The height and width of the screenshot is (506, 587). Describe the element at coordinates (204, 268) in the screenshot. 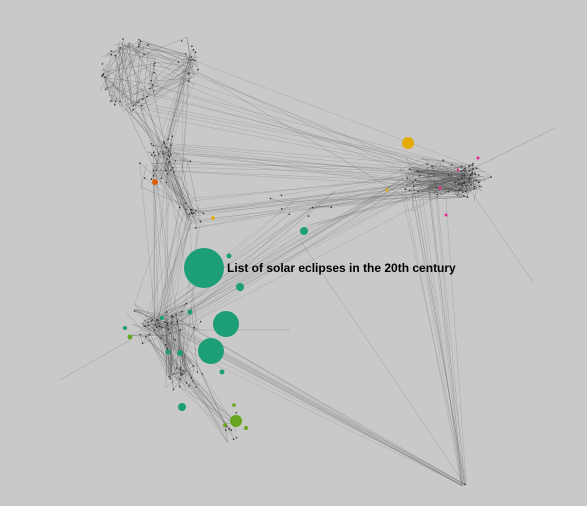

I see `node-solar-eclipses-hub` at that location.